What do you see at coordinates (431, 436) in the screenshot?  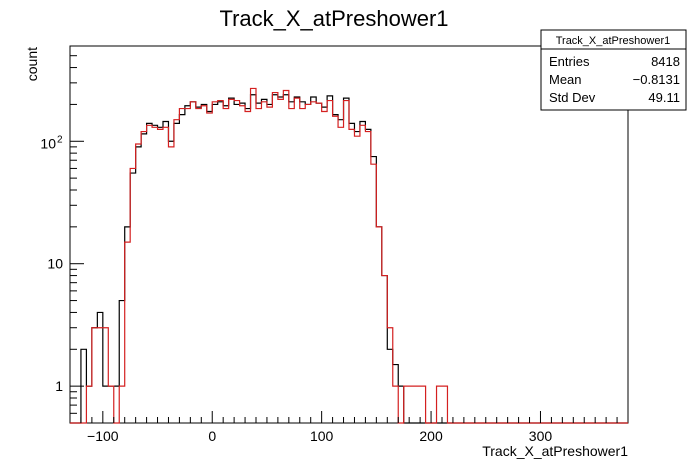 I see `x-tick-label: 200` at bounding box center [431, 436].